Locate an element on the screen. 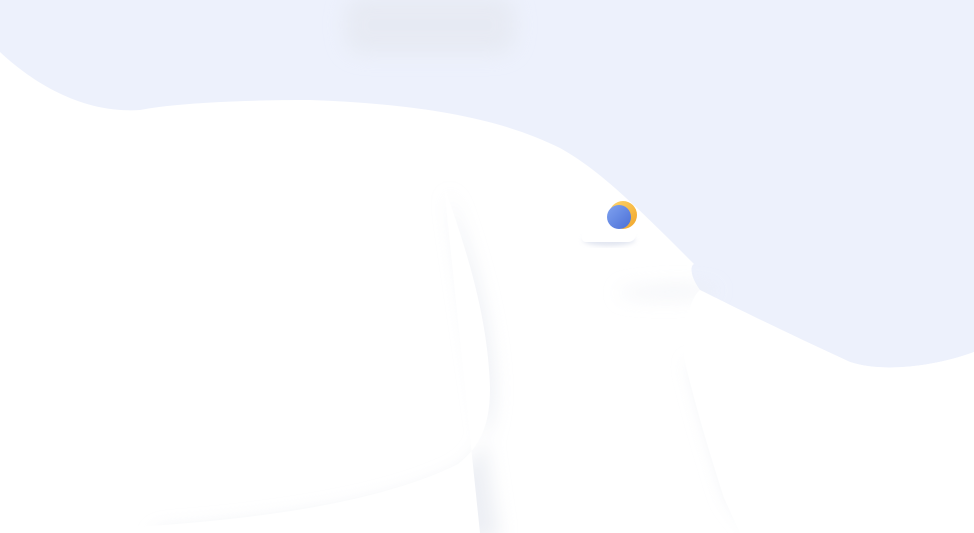 This screenshot has width=974, height=533. weather-partly-cloudy-night-icon is located at coordinates (610, 222).